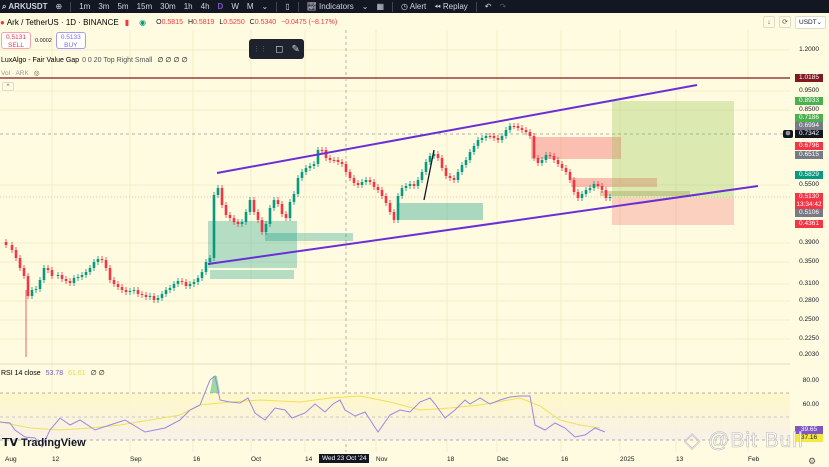  I want to click on sell-price: 0.5131, so click(16, 37).